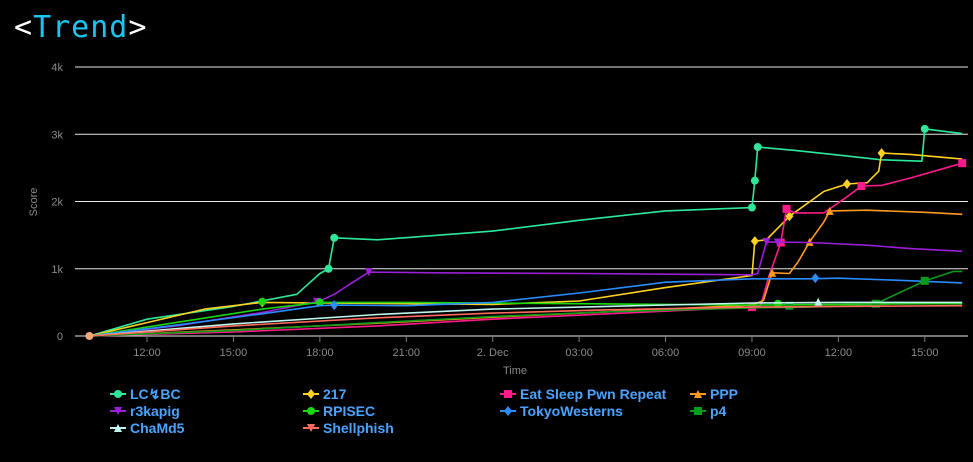  What do you see at coordinates (666, 353) in the screenshot?
I see `x-tick-label: 06:00` at bounding box center [666, 353].